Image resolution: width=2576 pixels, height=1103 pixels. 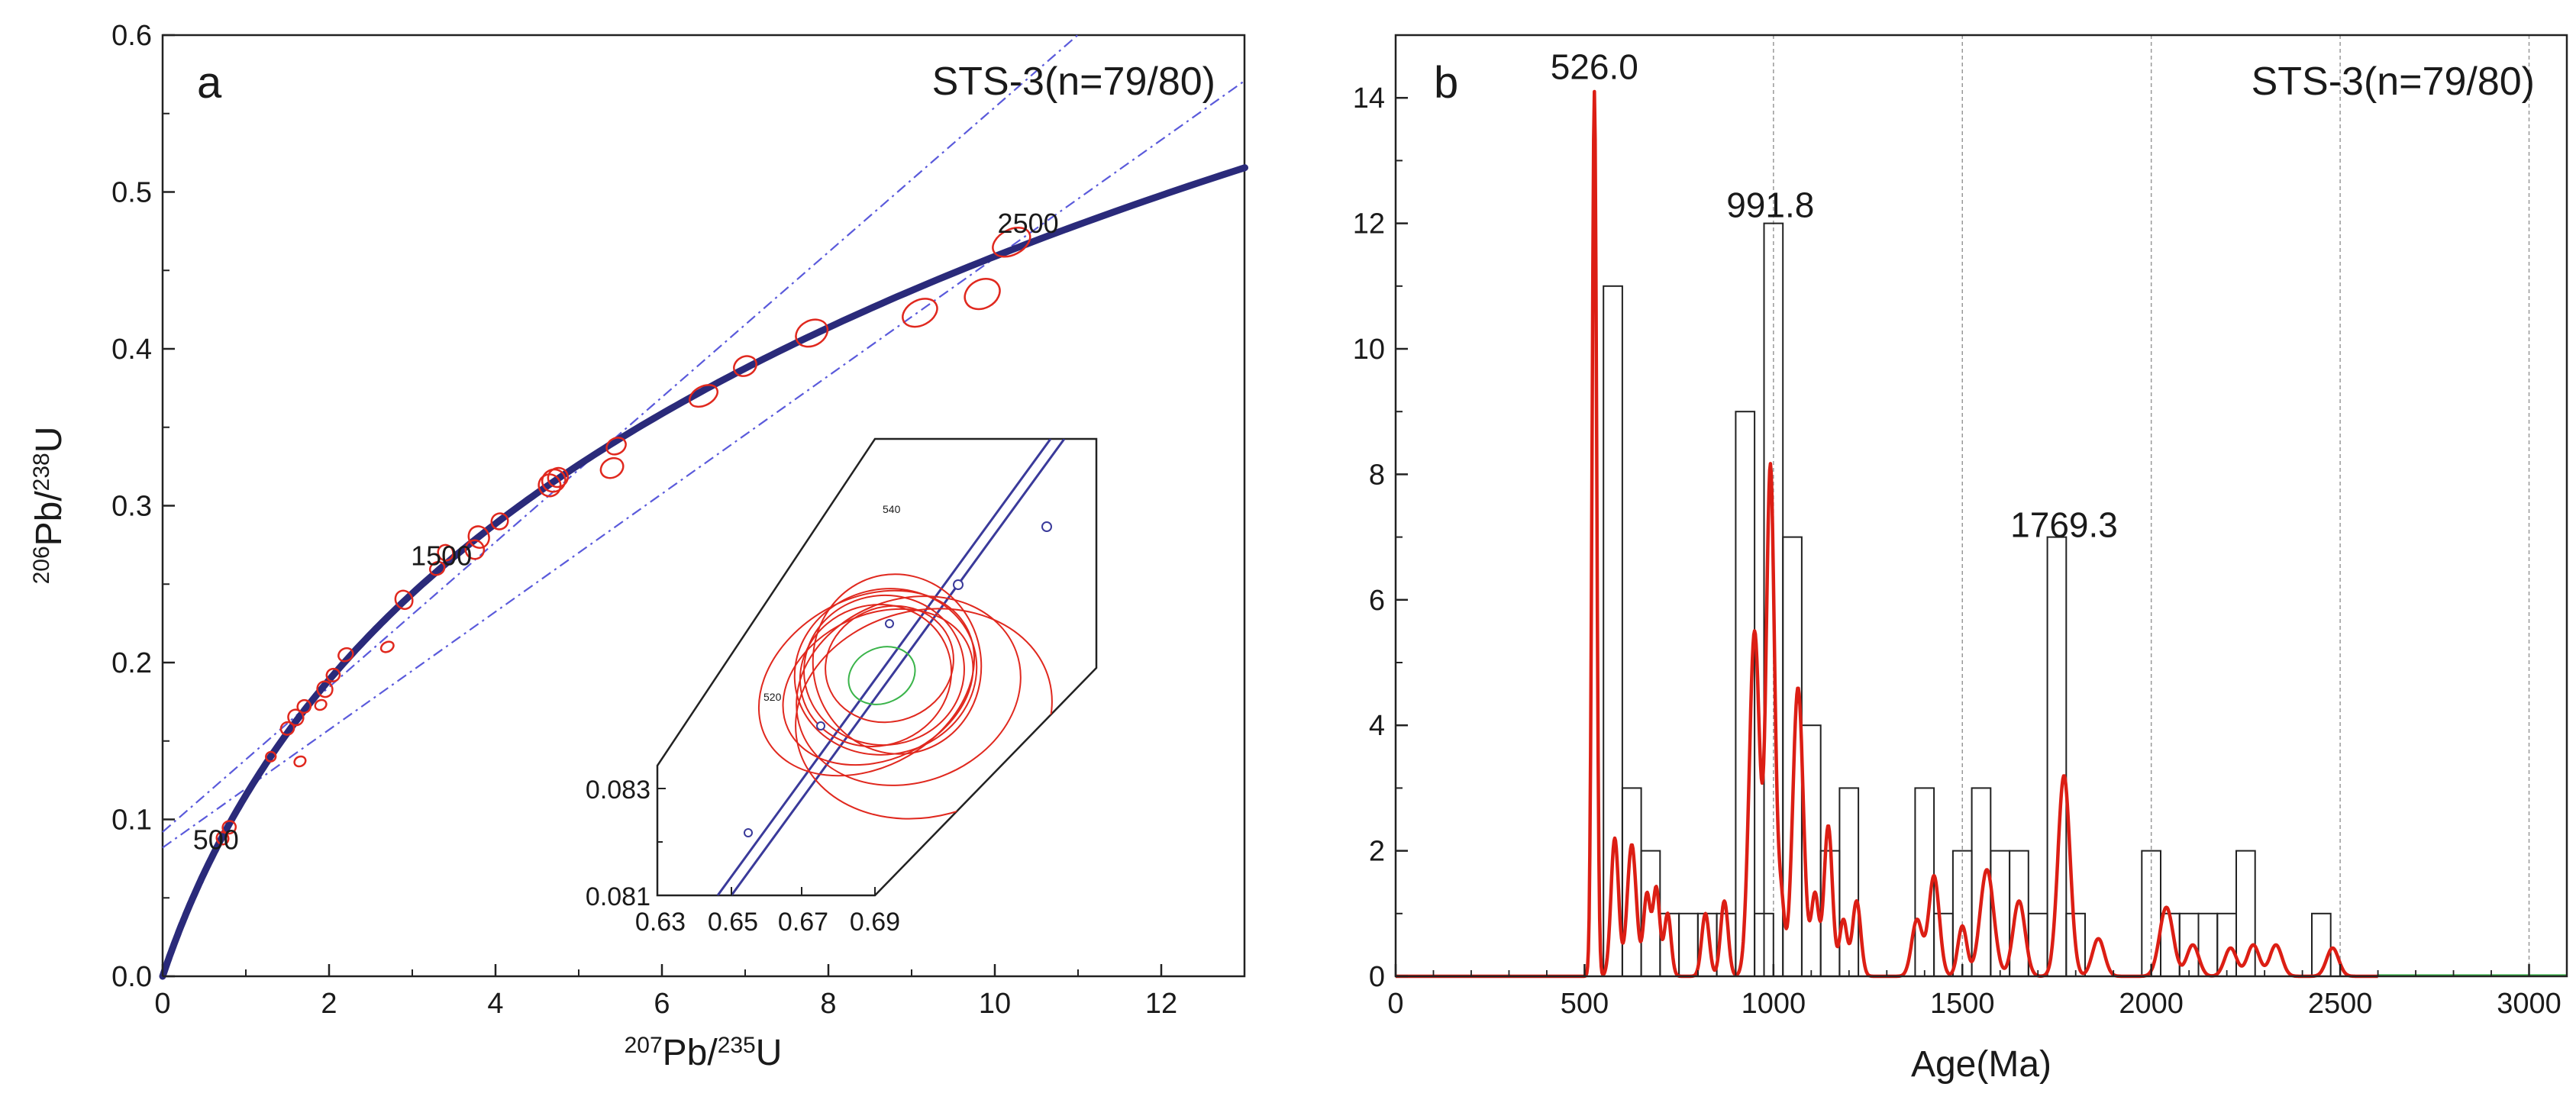 What do you see at coordinates (1770, 205) in the screenshot?
I see `peak-age-label: 991.8` at bounding box center [1770, 205].